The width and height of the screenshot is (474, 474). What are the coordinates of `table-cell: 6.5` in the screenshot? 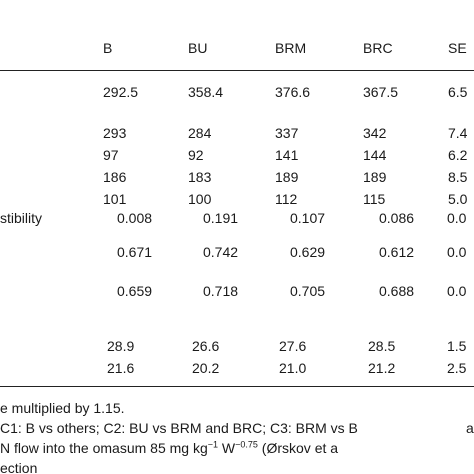 It's located at (458, 92).